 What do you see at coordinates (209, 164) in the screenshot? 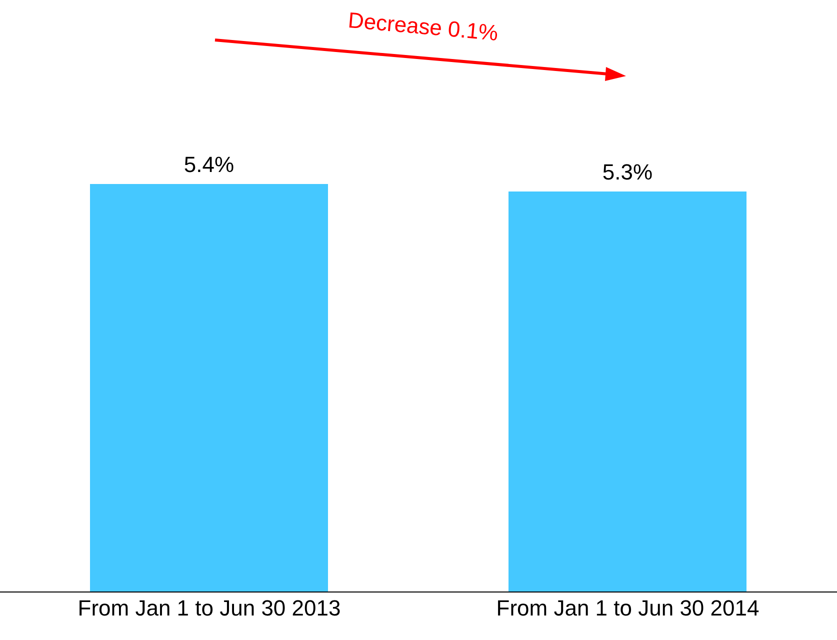
I see `data-label: 5.4%` at bounding box center [209, 164].